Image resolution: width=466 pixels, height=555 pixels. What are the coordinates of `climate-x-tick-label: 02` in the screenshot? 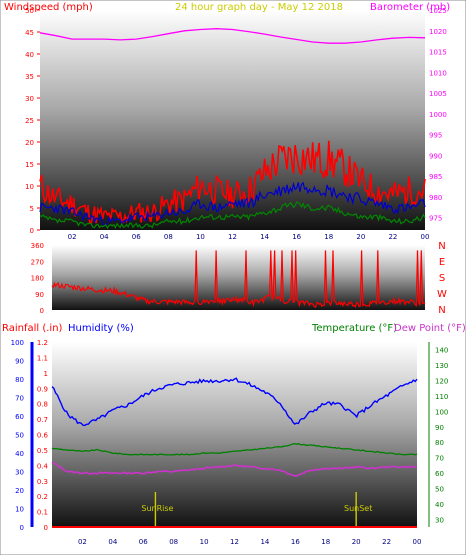 It's located at (82, 542).